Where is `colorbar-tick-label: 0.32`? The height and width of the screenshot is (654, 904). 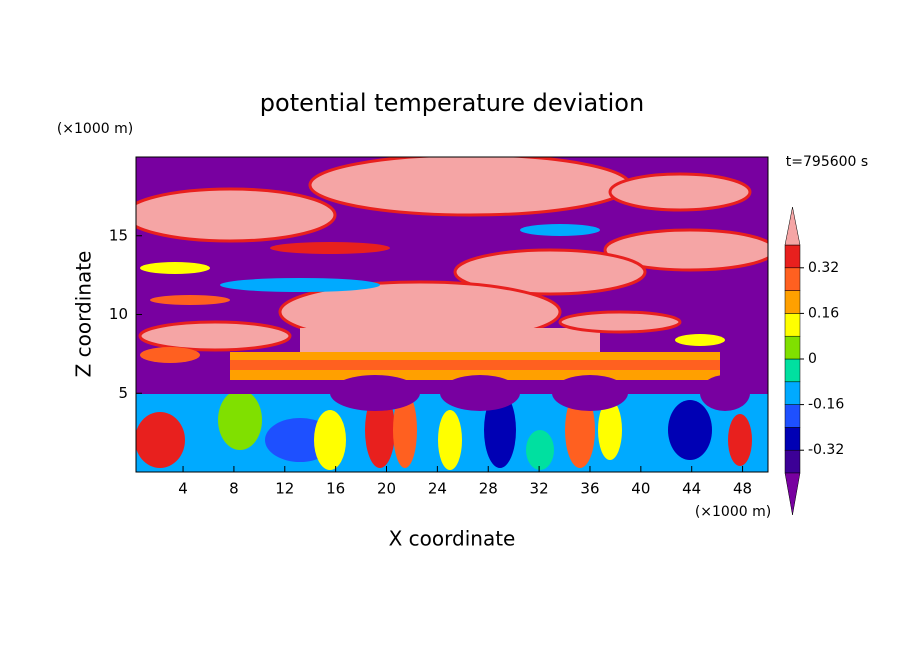
colorbar-tick-label: 0.32 is located at coordinates (823, 268).